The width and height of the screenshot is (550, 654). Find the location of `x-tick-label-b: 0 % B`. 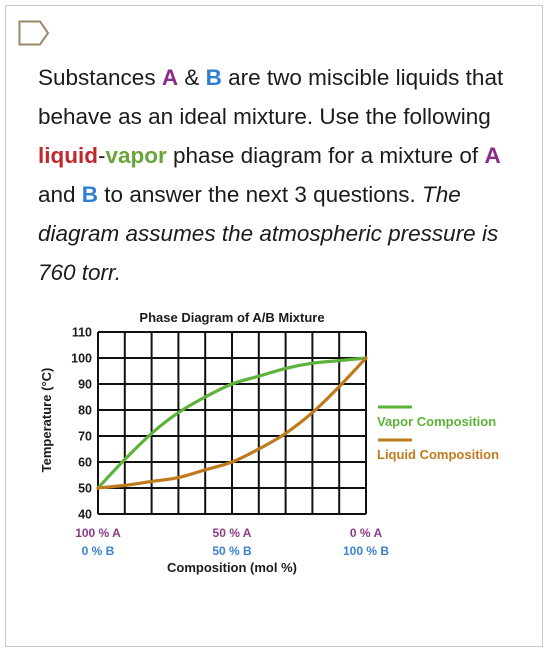

x-tick-label-b: 0 % B is located at coordinates (98, 551).